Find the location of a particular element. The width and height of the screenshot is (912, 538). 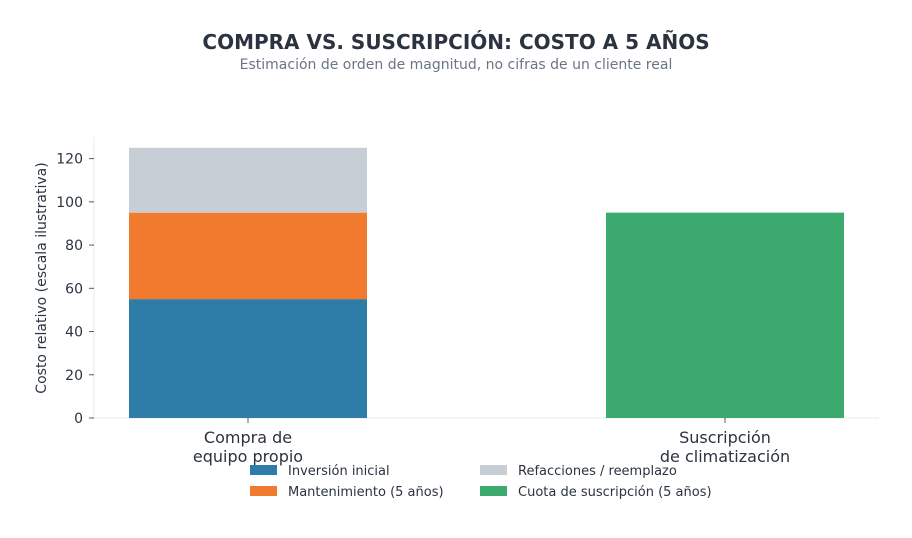

x-tick-label: de climatización is located at coordinates (725, 456).